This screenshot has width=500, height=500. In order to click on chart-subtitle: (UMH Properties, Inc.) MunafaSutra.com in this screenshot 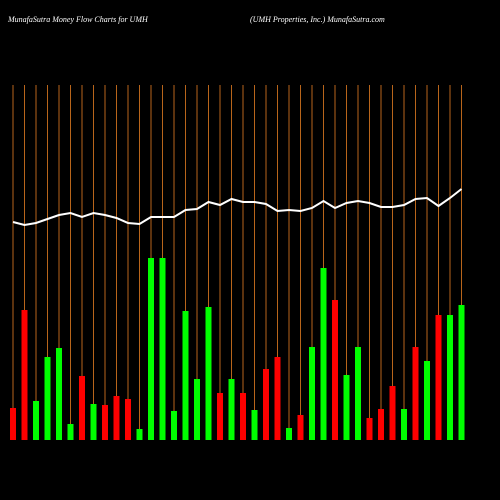, I will do `click(317, 19)`.